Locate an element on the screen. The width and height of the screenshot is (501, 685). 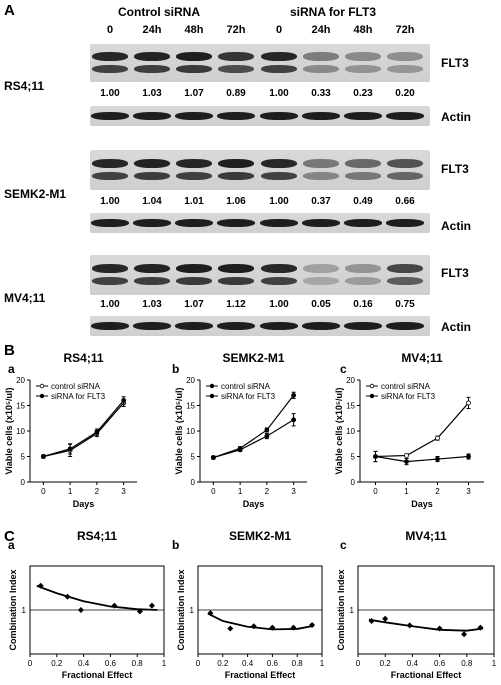
flt3-label: FLT3 is located at coordinates (455, 273).